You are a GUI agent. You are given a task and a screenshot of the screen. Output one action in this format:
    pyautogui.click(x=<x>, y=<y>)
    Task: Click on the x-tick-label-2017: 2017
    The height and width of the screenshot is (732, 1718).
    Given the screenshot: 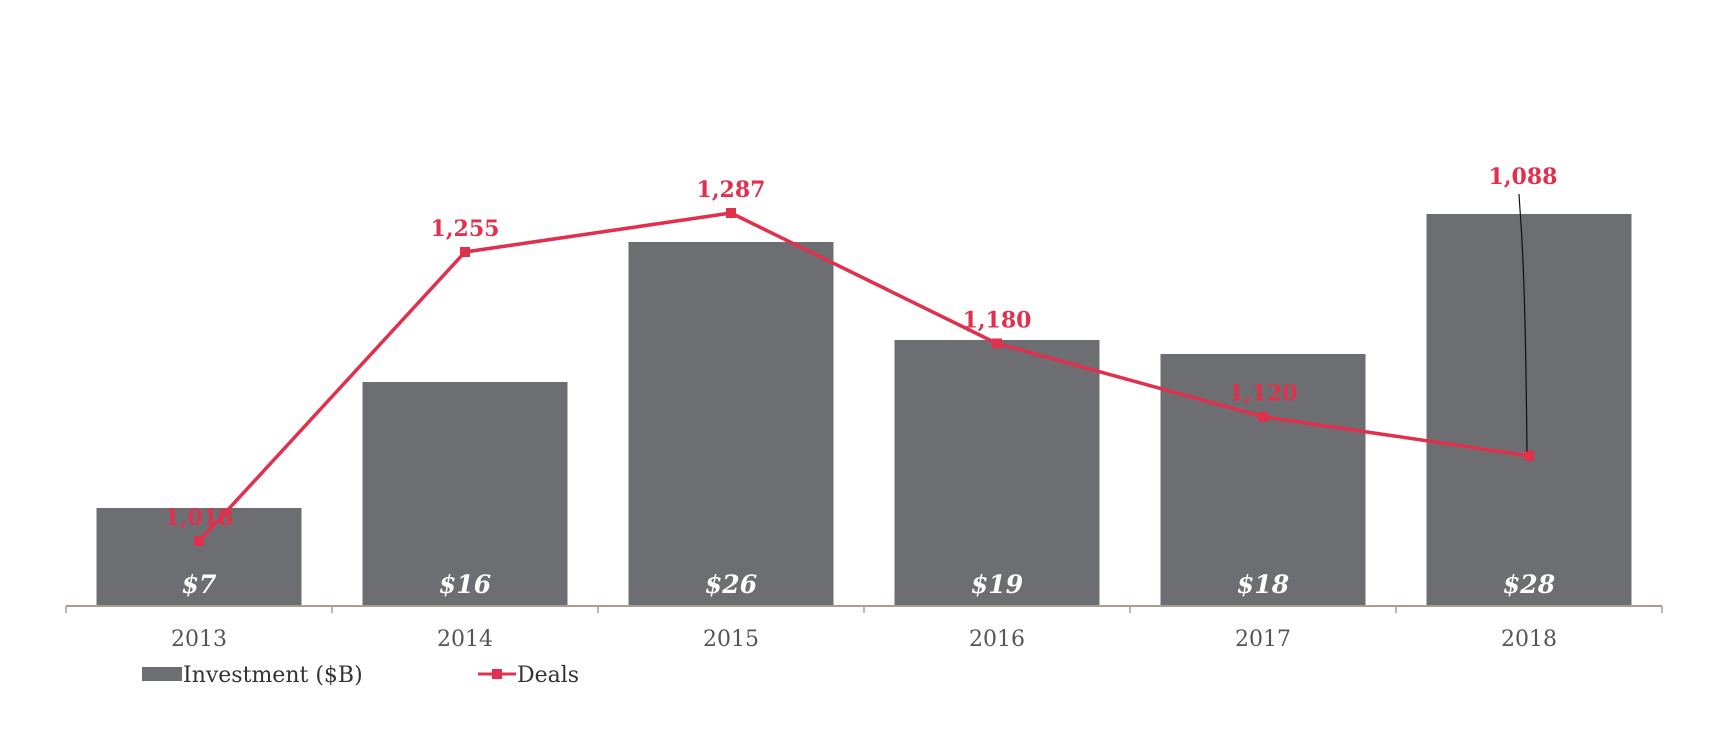 What is the action you would take?
    pyautogui.click(x=1263, y=639)
    